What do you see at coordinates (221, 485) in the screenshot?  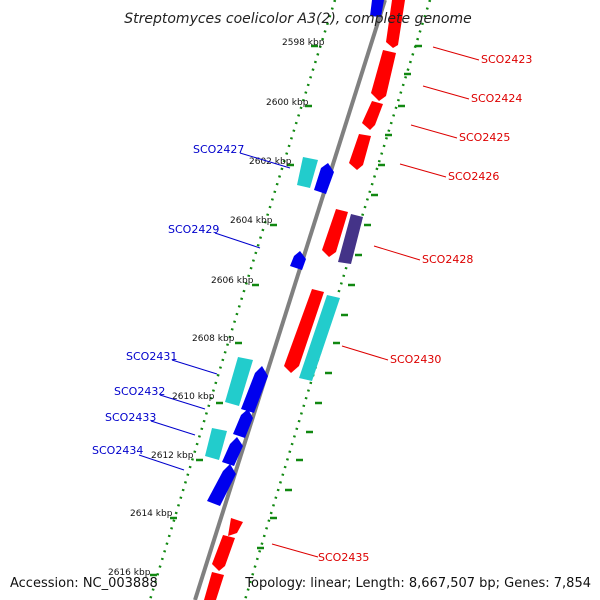 I see `gene-SCO2434` at bounding box center [221, 485].